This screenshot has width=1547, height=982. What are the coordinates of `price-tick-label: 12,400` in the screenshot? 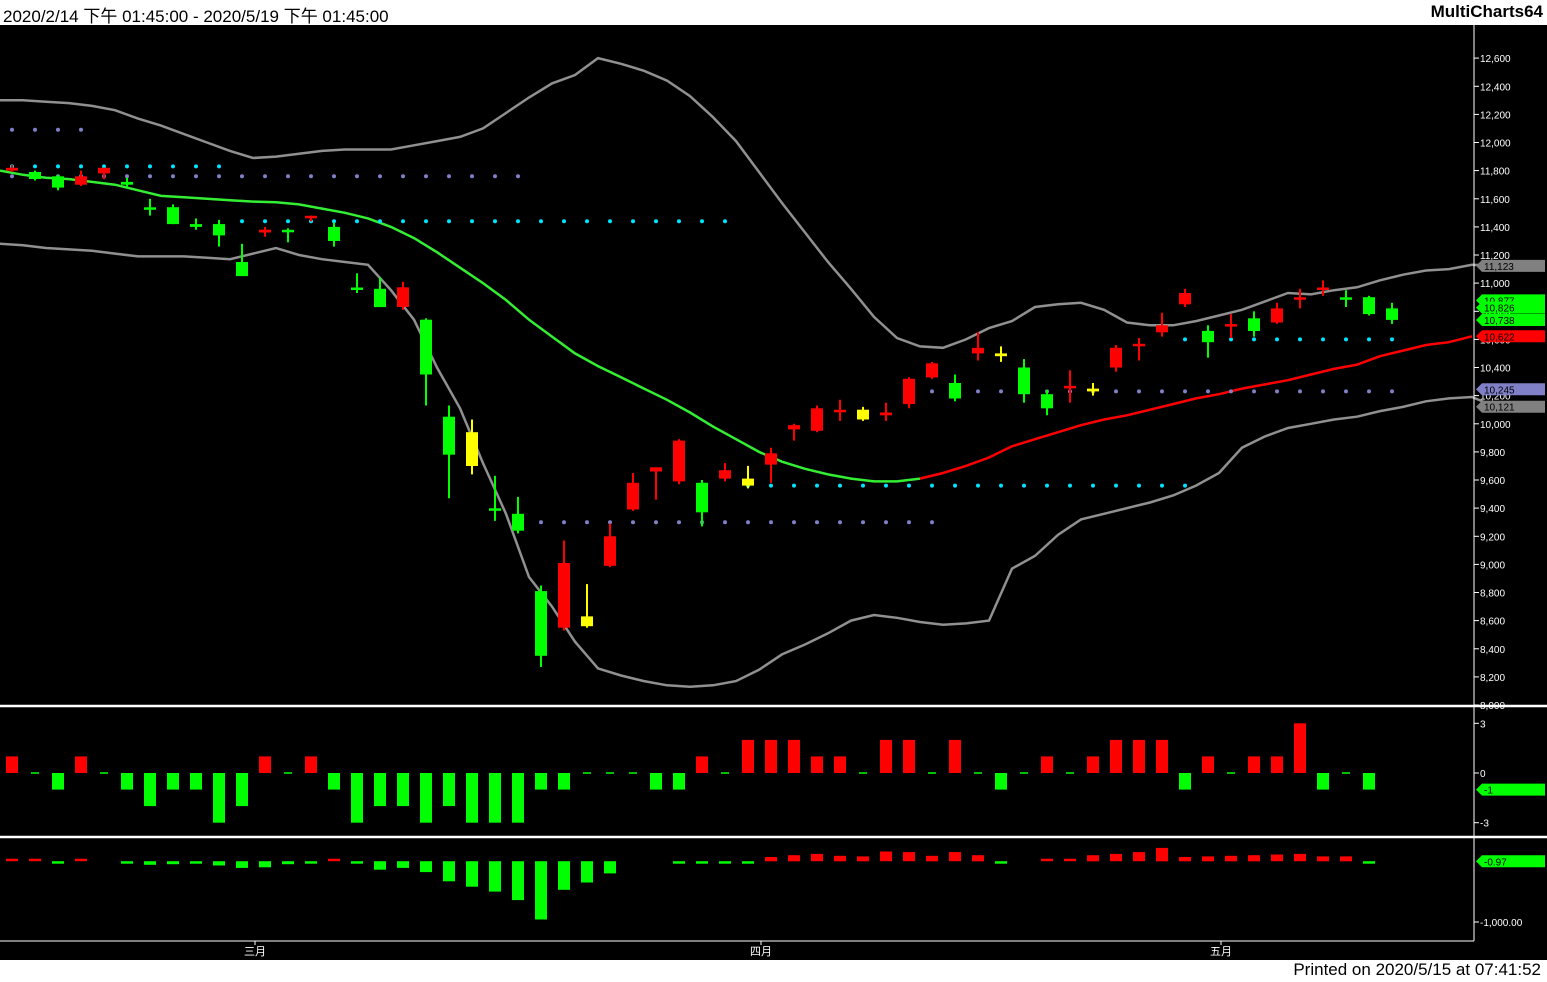 It's located at (1495, 87).